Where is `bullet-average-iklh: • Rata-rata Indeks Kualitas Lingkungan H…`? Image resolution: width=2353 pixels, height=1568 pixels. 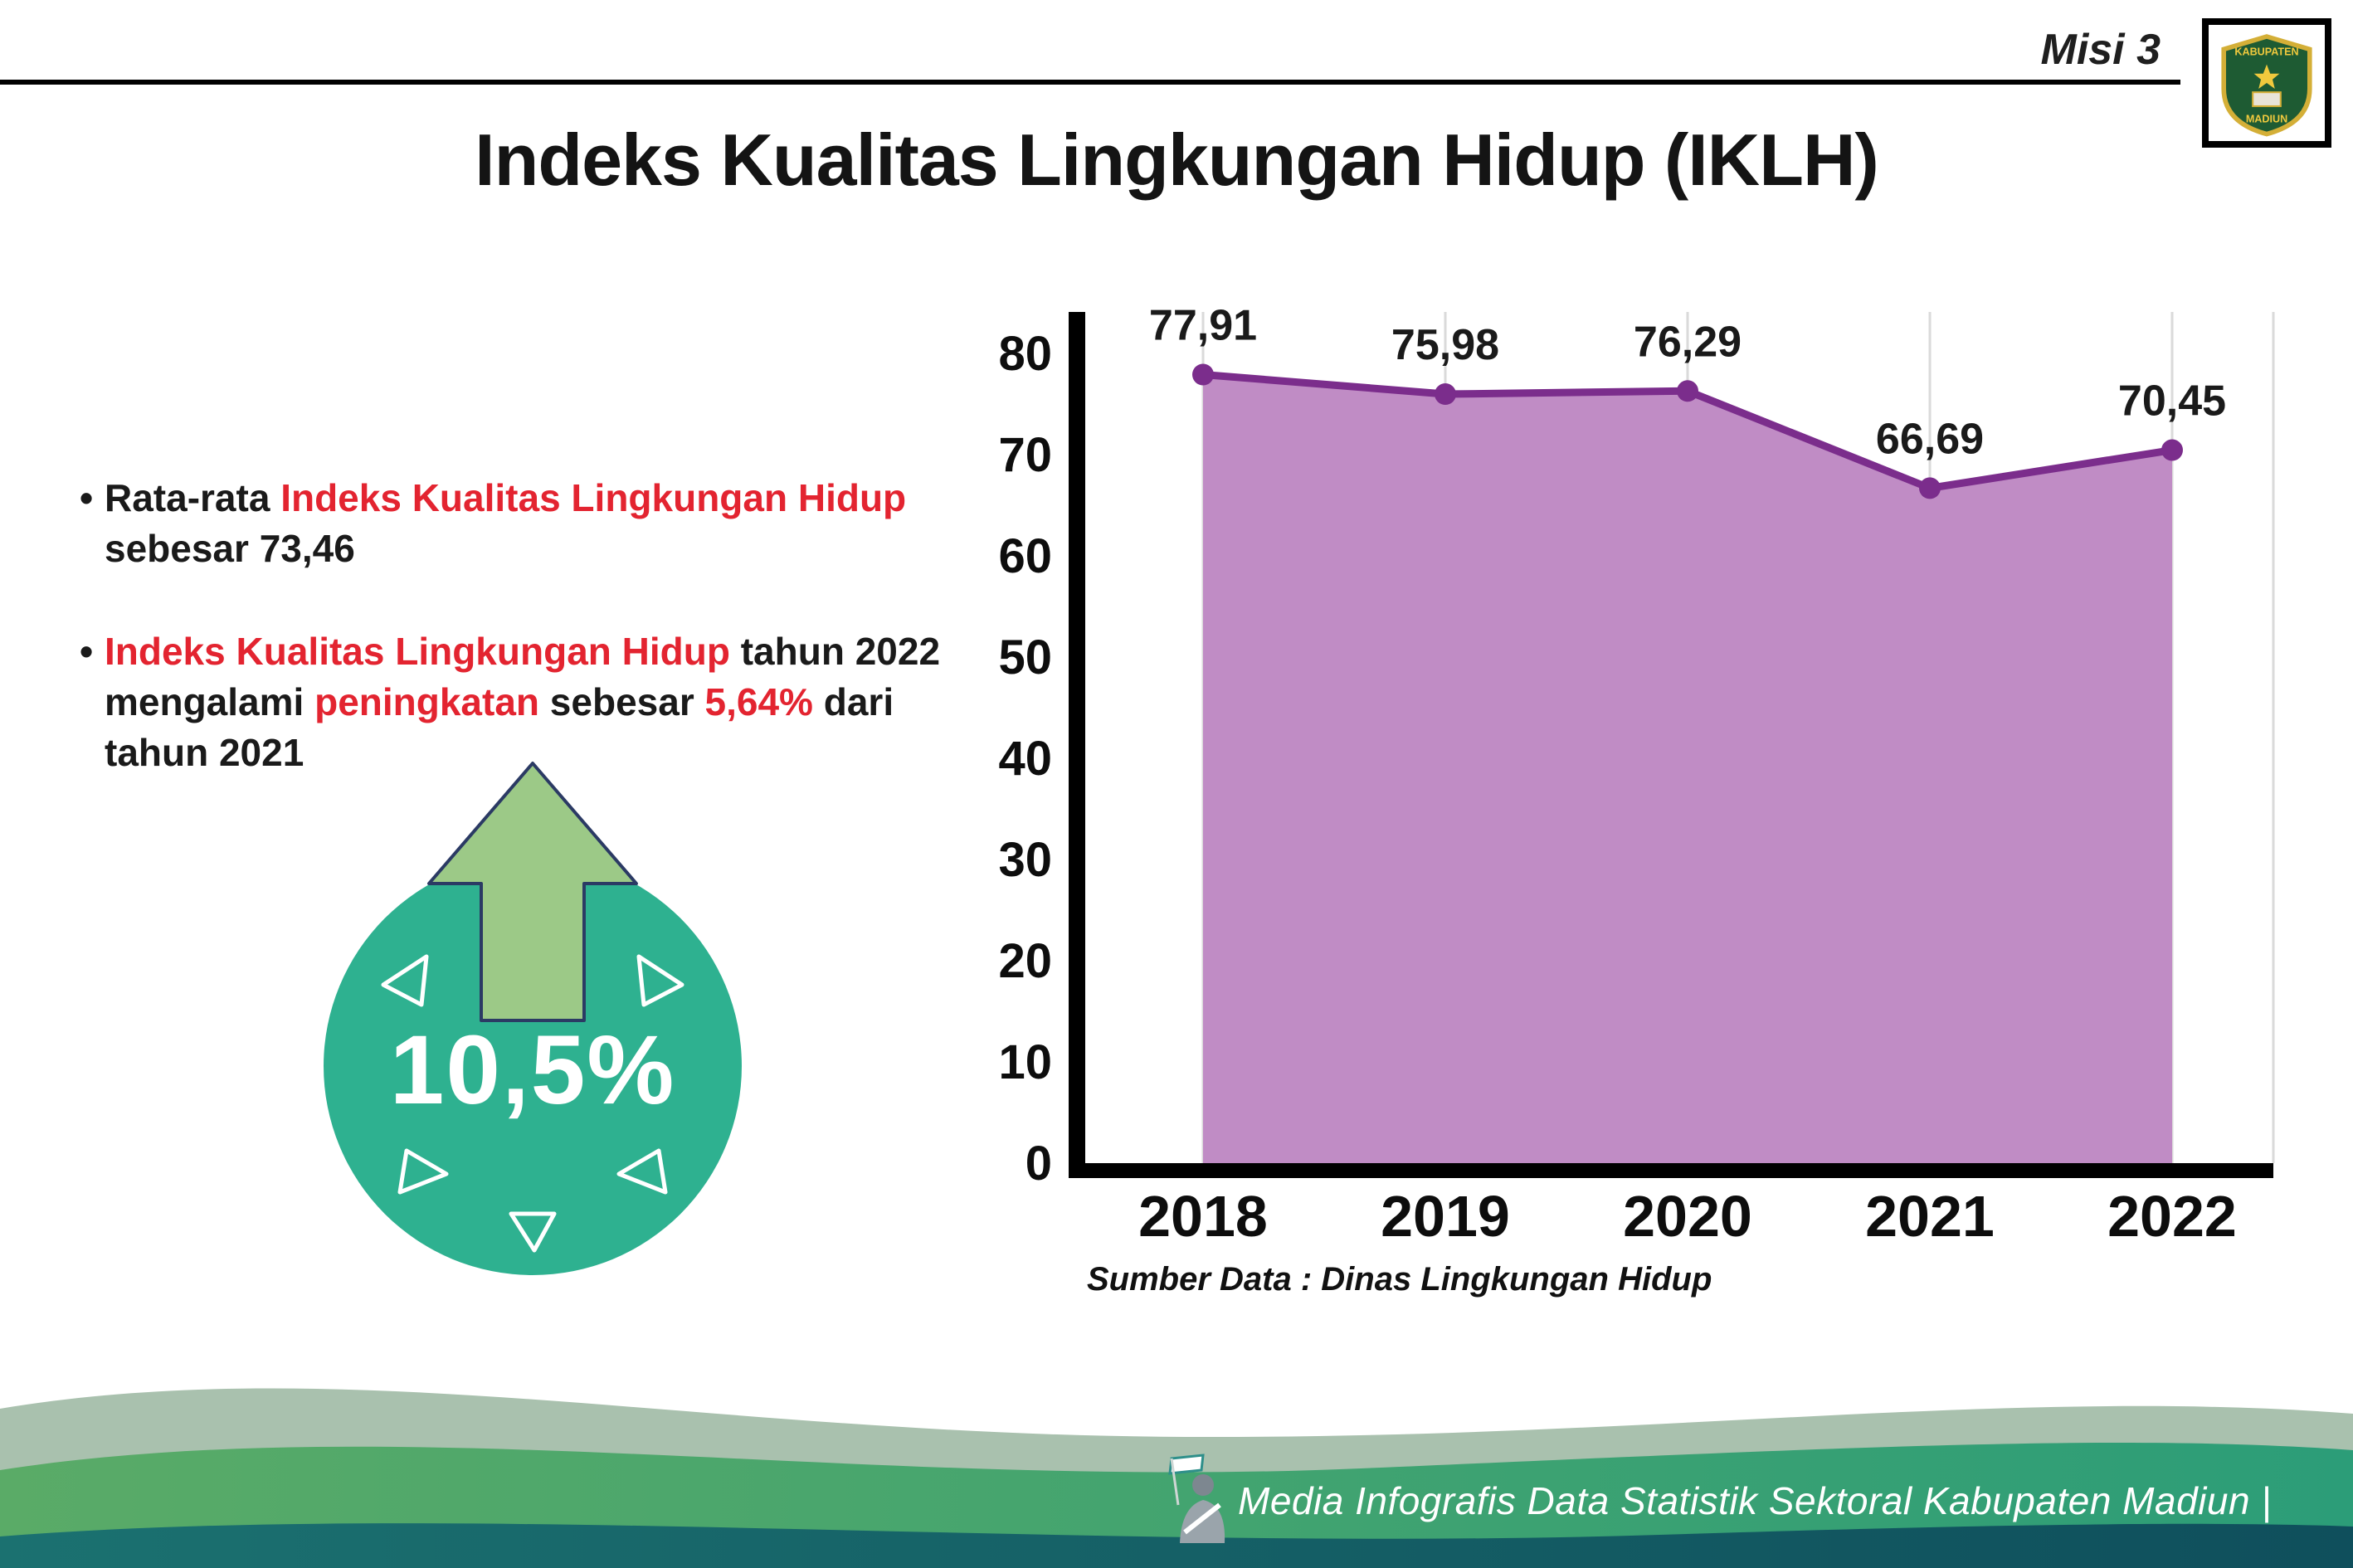
bullet-average-iklh: • Rata-rata Indeks Kualitas Lingkungan H… is located at coordinates (519, 523).